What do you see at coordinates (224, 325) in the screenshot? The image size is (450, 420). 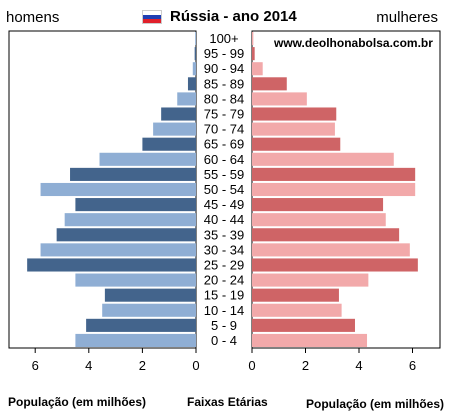 I see `age-group-label: 5 - 9` at bounding box center [224, 325].